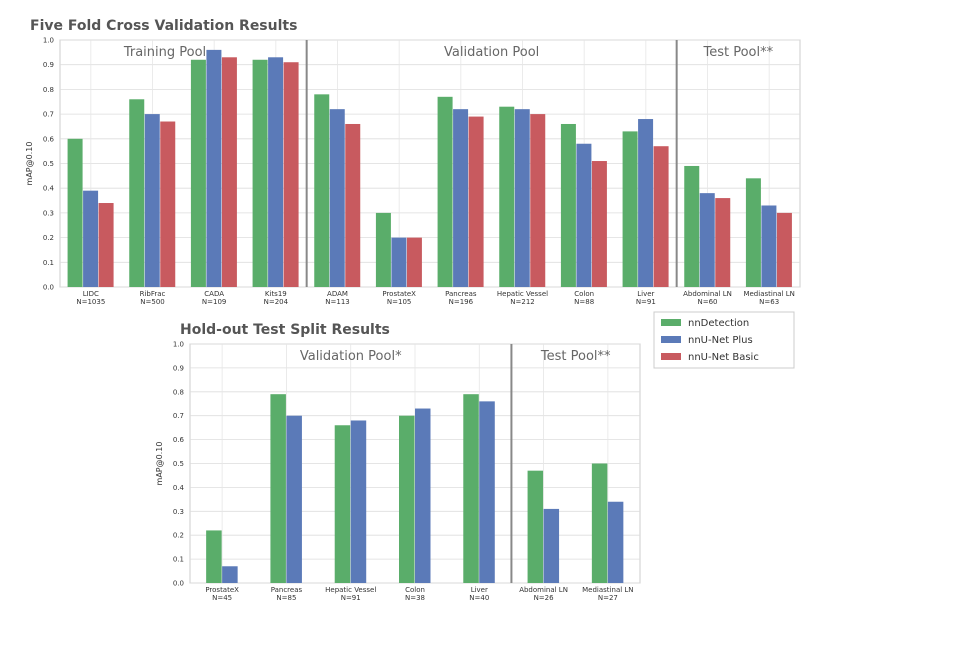 This screenshot has width=970, height=659. I want to click on y-axis-label: mAP@0.10, so click(29, 164).